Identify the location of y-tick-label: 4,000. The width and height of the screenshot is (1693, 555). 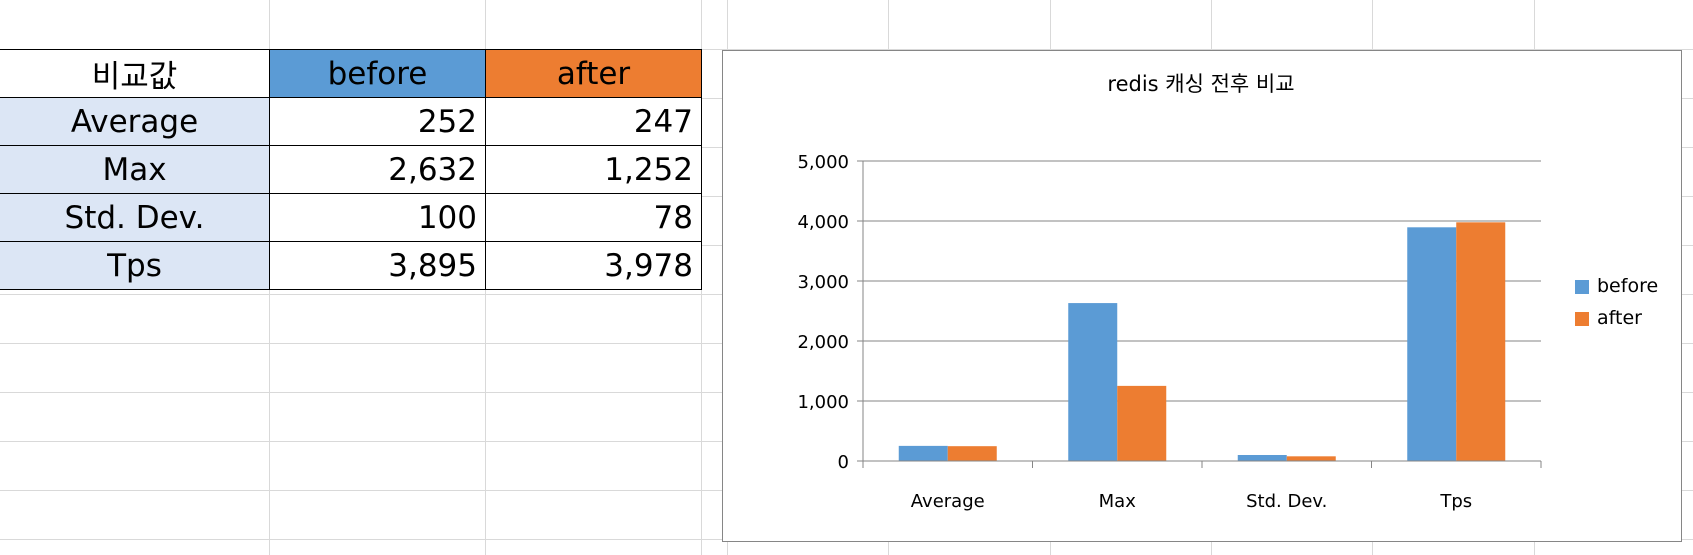
(823, 222).